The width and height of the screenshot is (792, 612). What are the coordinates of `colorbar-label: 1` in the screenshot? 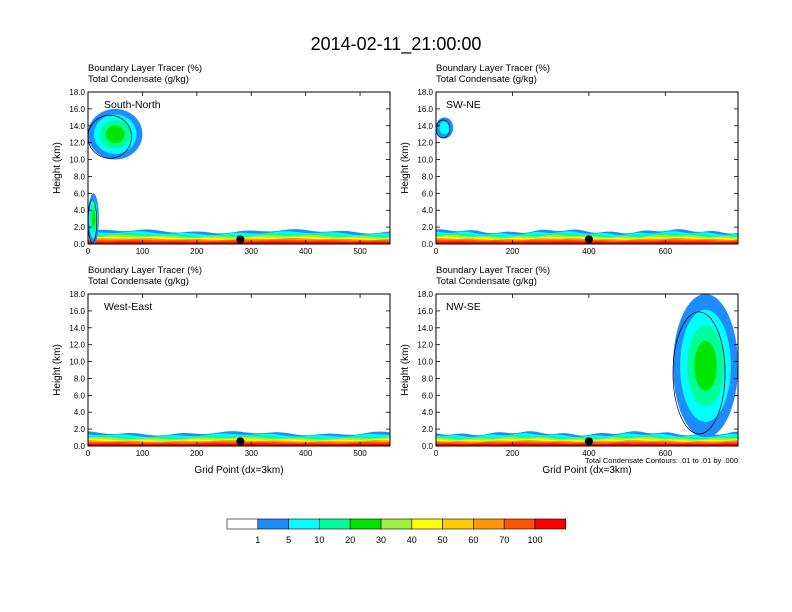 It's located at (257, 540).